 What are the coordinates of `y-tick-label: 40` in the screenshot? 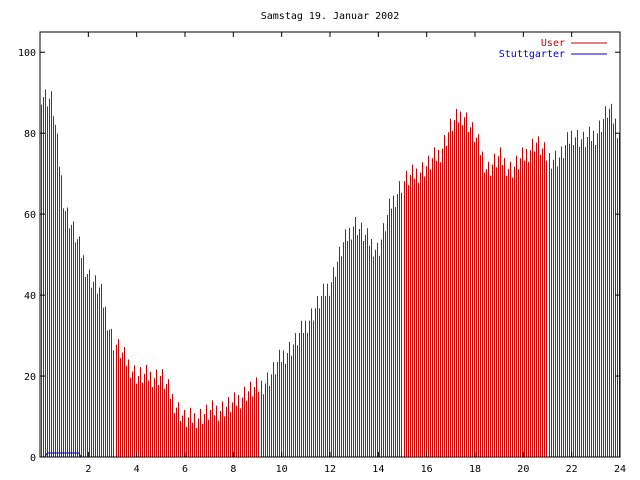 It's located at (30, 296).